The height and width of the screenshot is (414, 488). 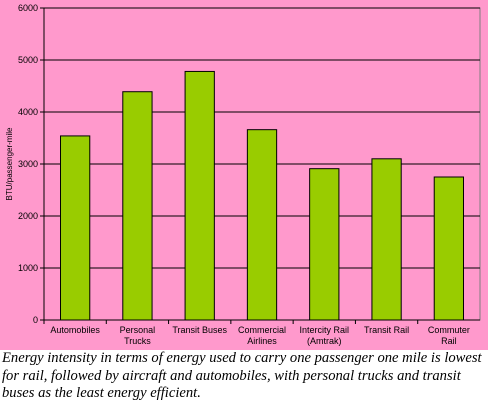 What do you see at coordinates (9, 163) in the screenshot?
I see `y-axis-label: BTU/passenger-mile` at bounding box center [9, 163].